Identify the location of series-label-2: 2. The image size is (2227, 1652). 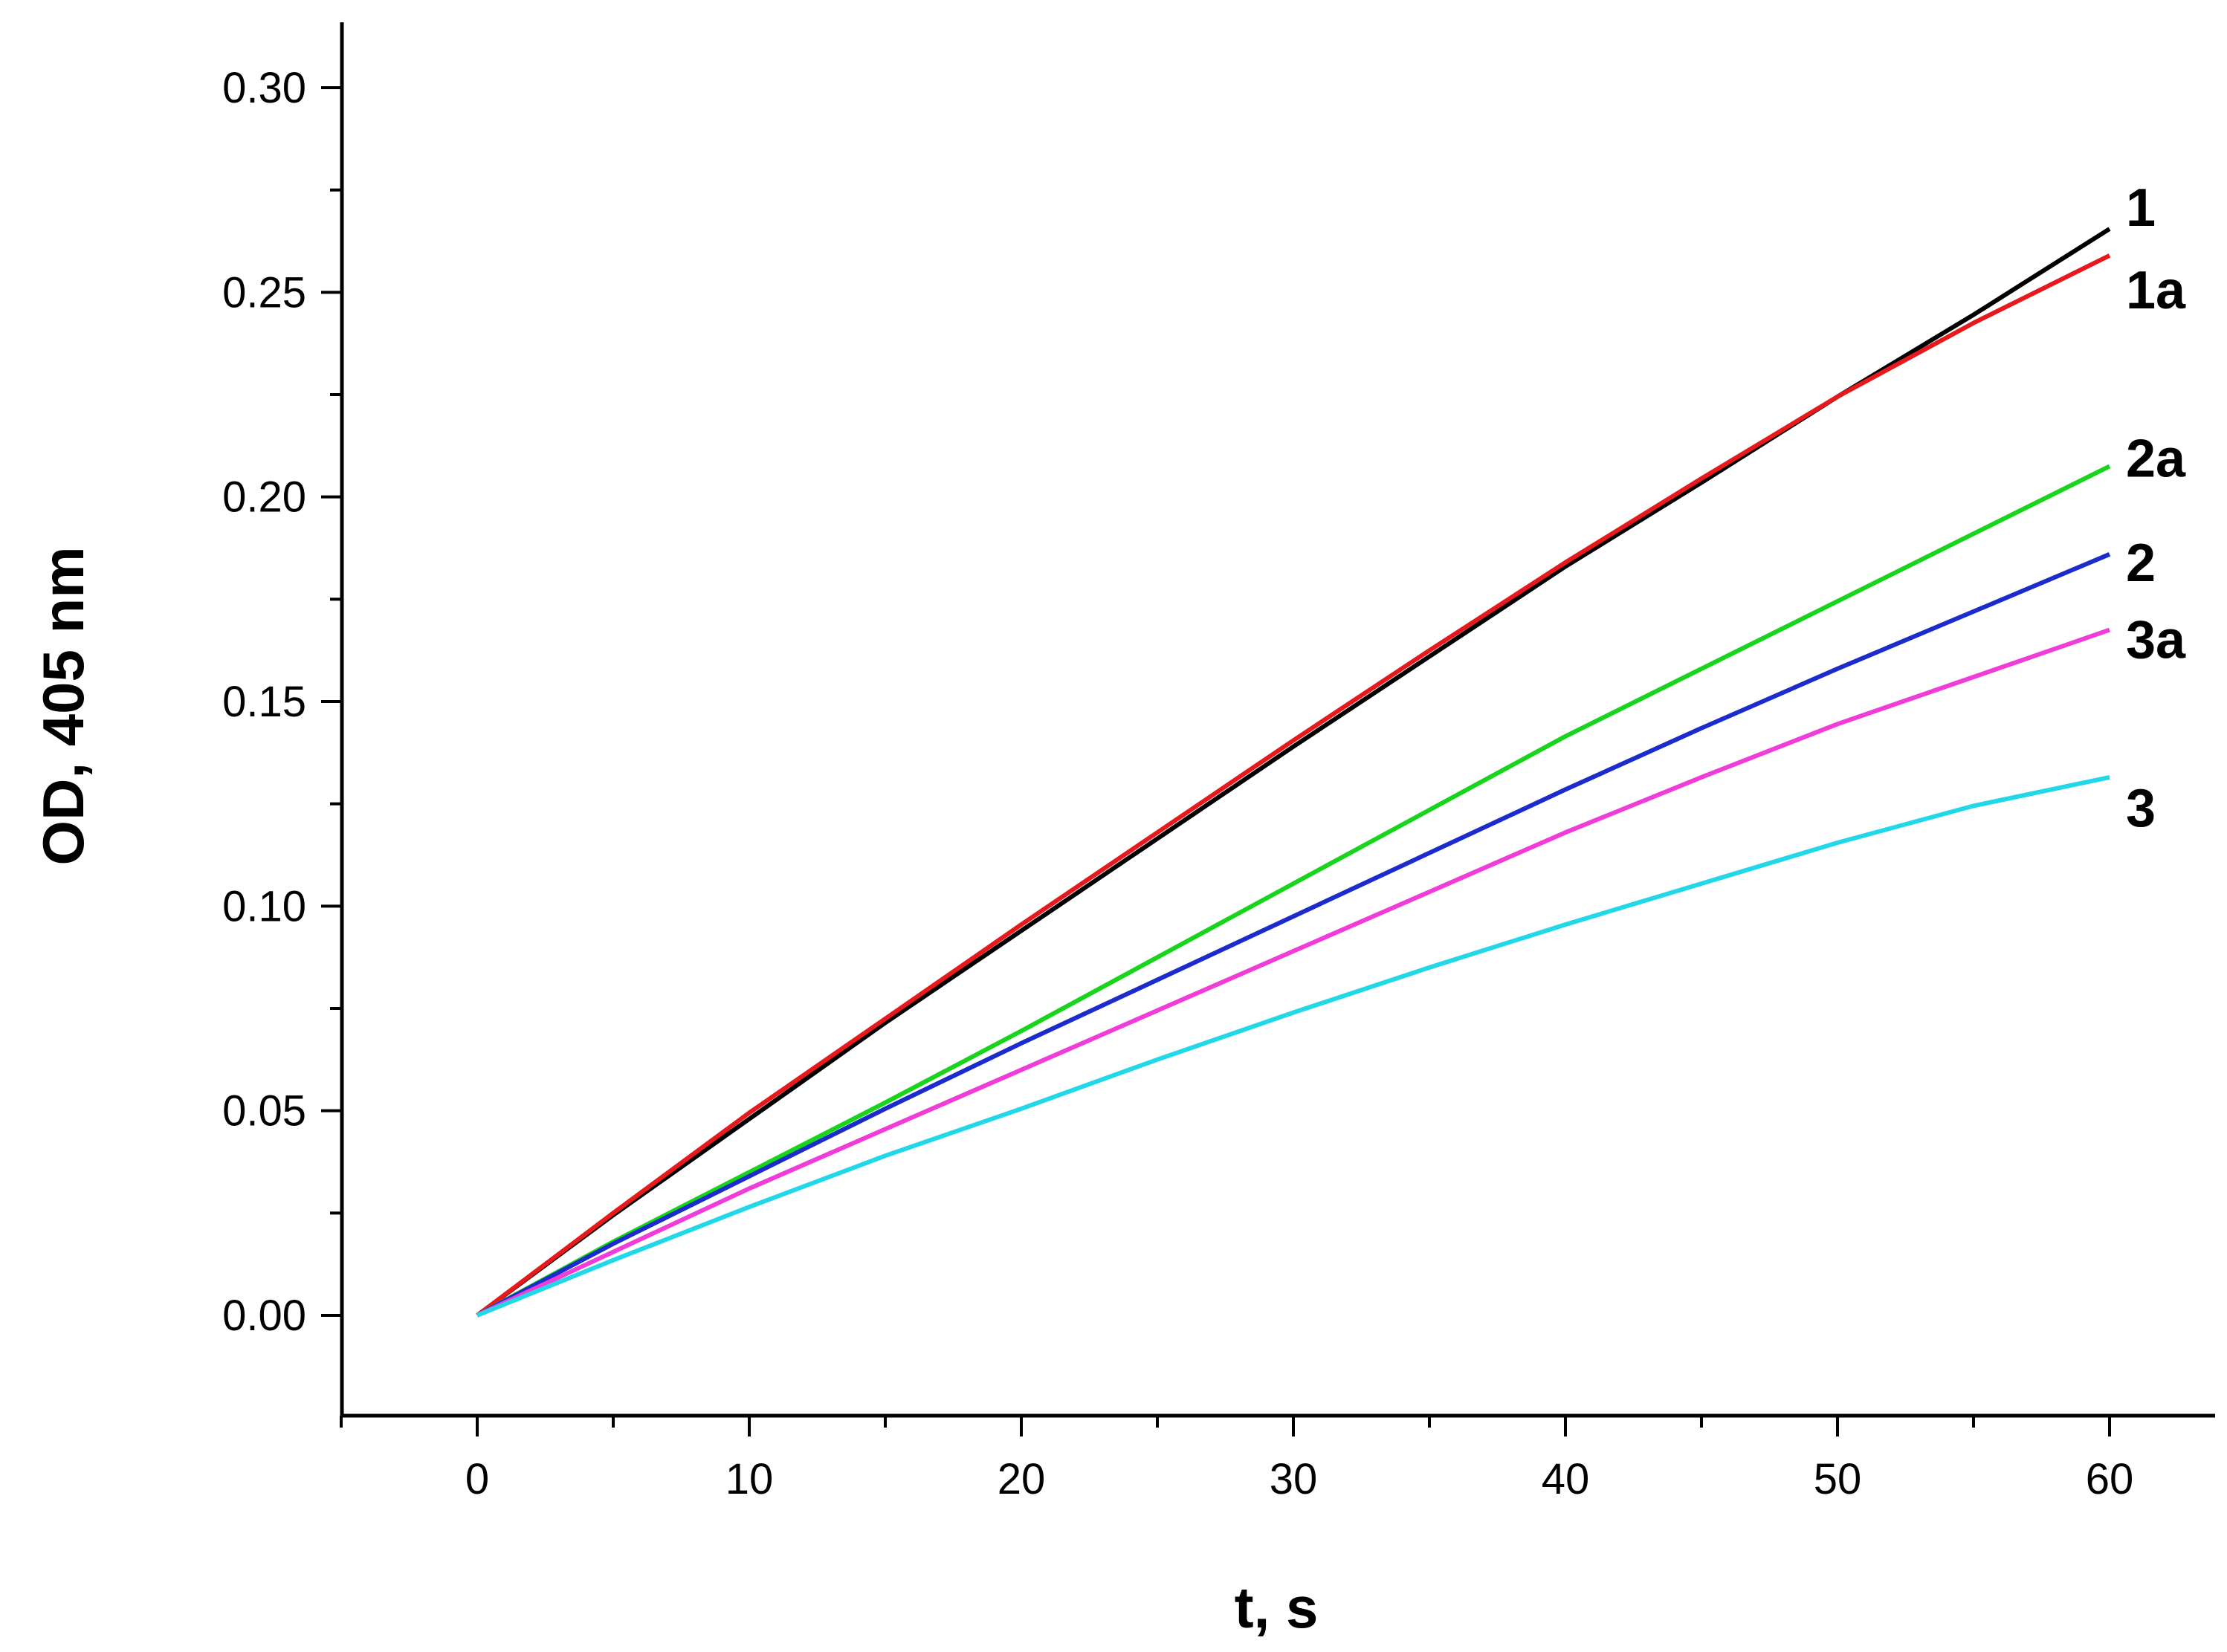
(2141, 563).